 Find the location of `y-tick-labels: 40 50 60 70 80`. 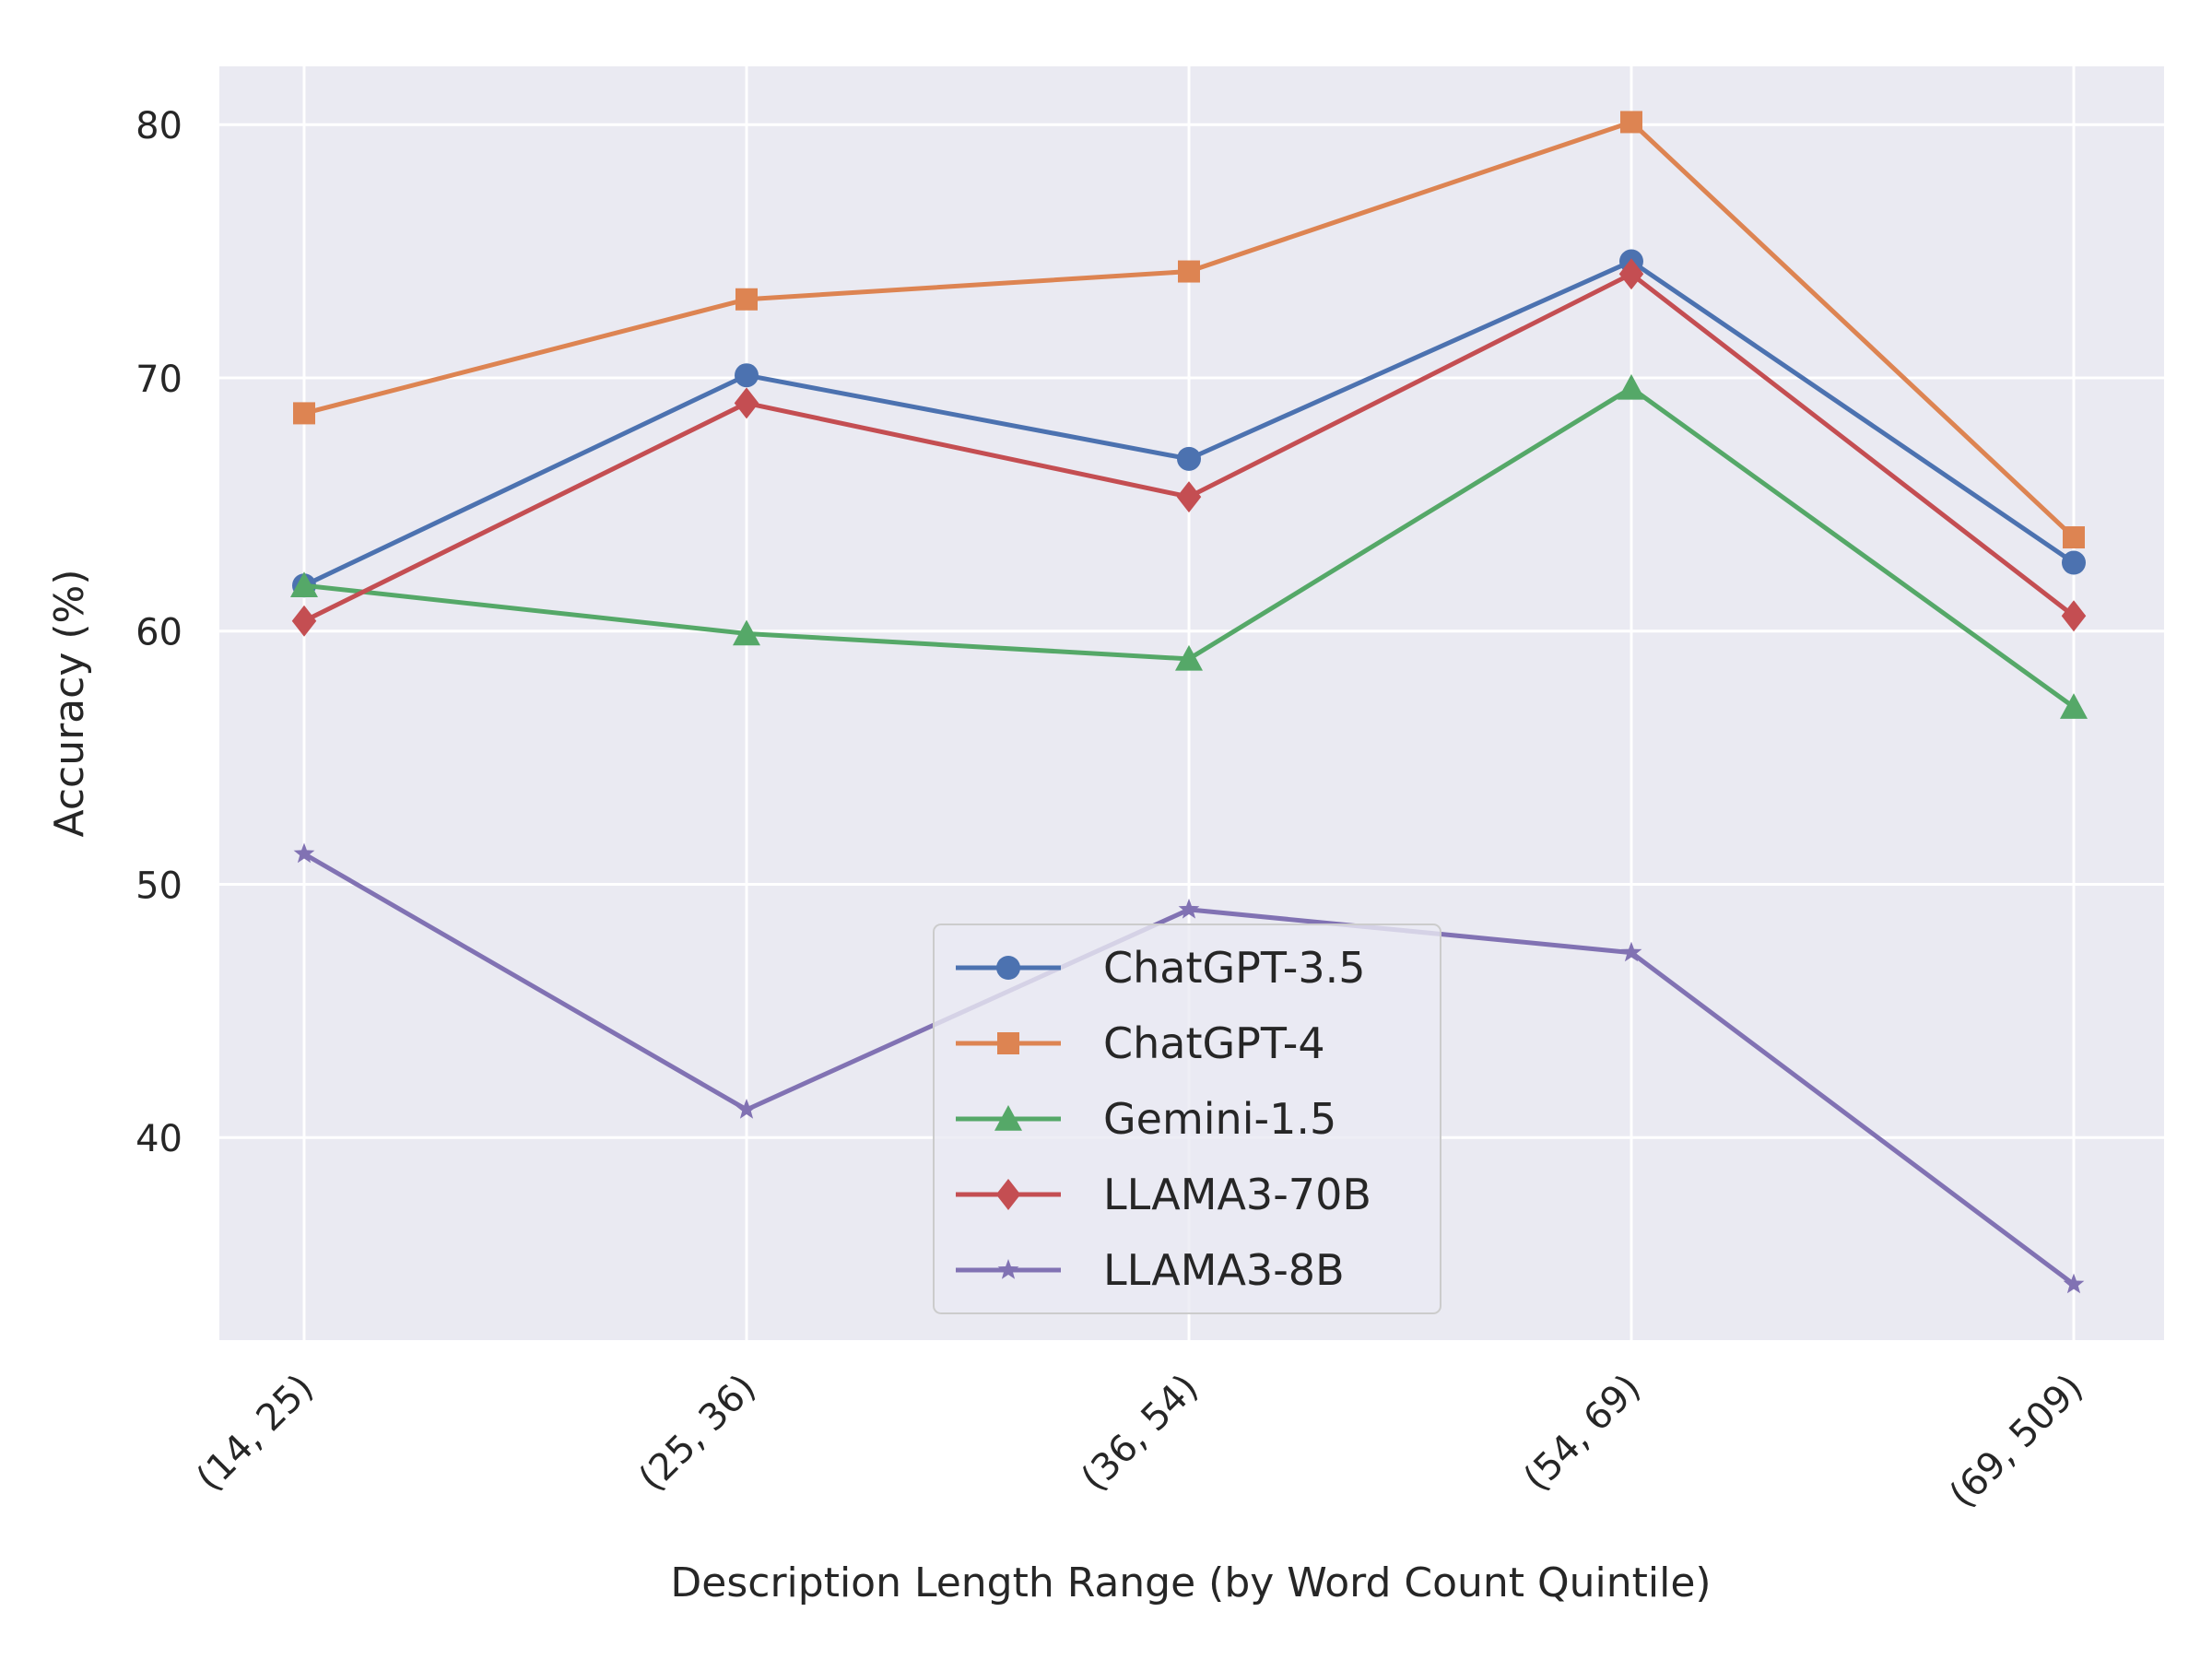

y-tick-labels: 40 50 60 70 80 is located at coordinates (158, 632).